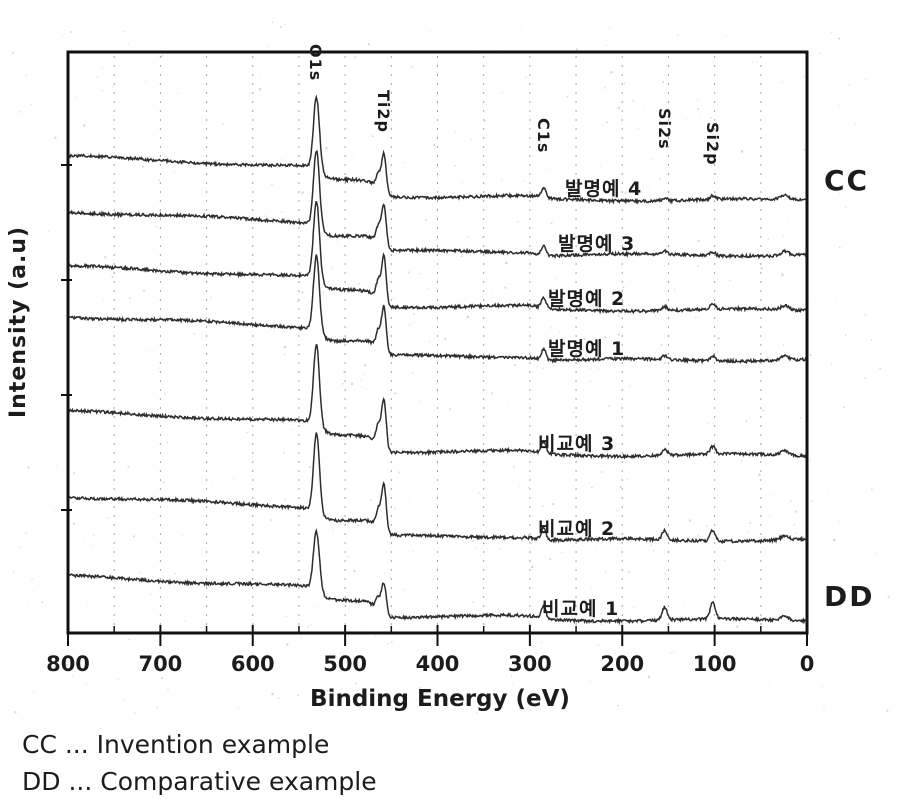  Describe the element at coordinates (345, 664) in the screenshot. I see `x-tick-label: 500` at that location.